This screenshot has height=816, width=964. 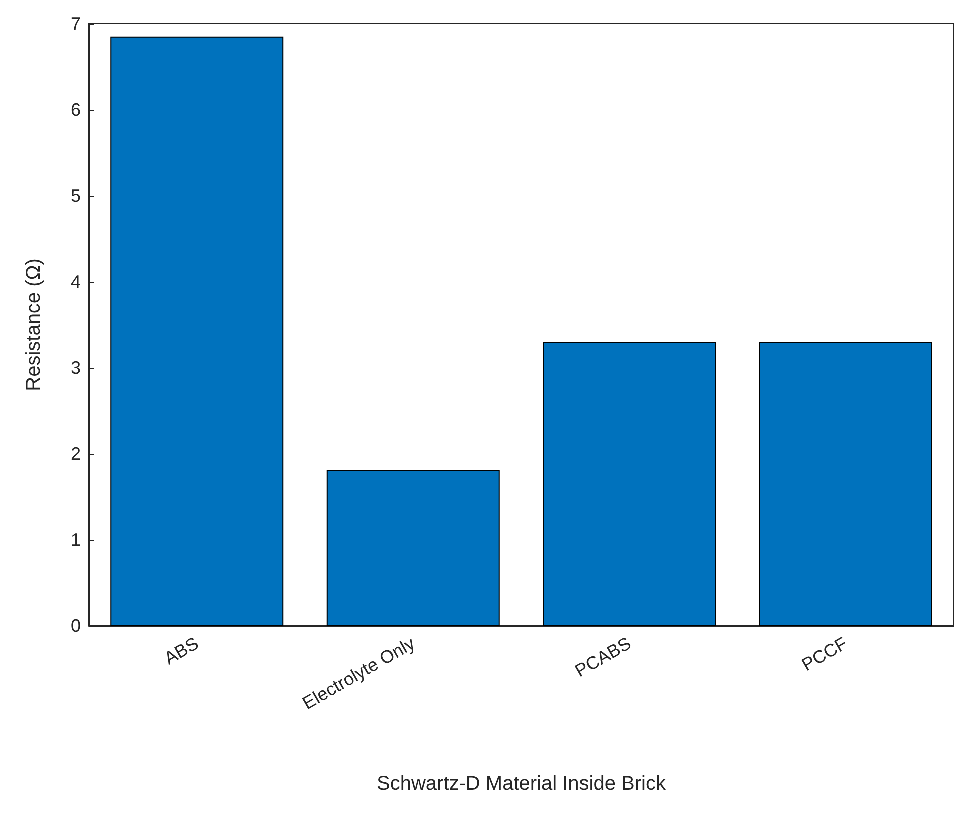 I want to click on y-axis-title: Resistance (Ω), so click(x=34, y=325).